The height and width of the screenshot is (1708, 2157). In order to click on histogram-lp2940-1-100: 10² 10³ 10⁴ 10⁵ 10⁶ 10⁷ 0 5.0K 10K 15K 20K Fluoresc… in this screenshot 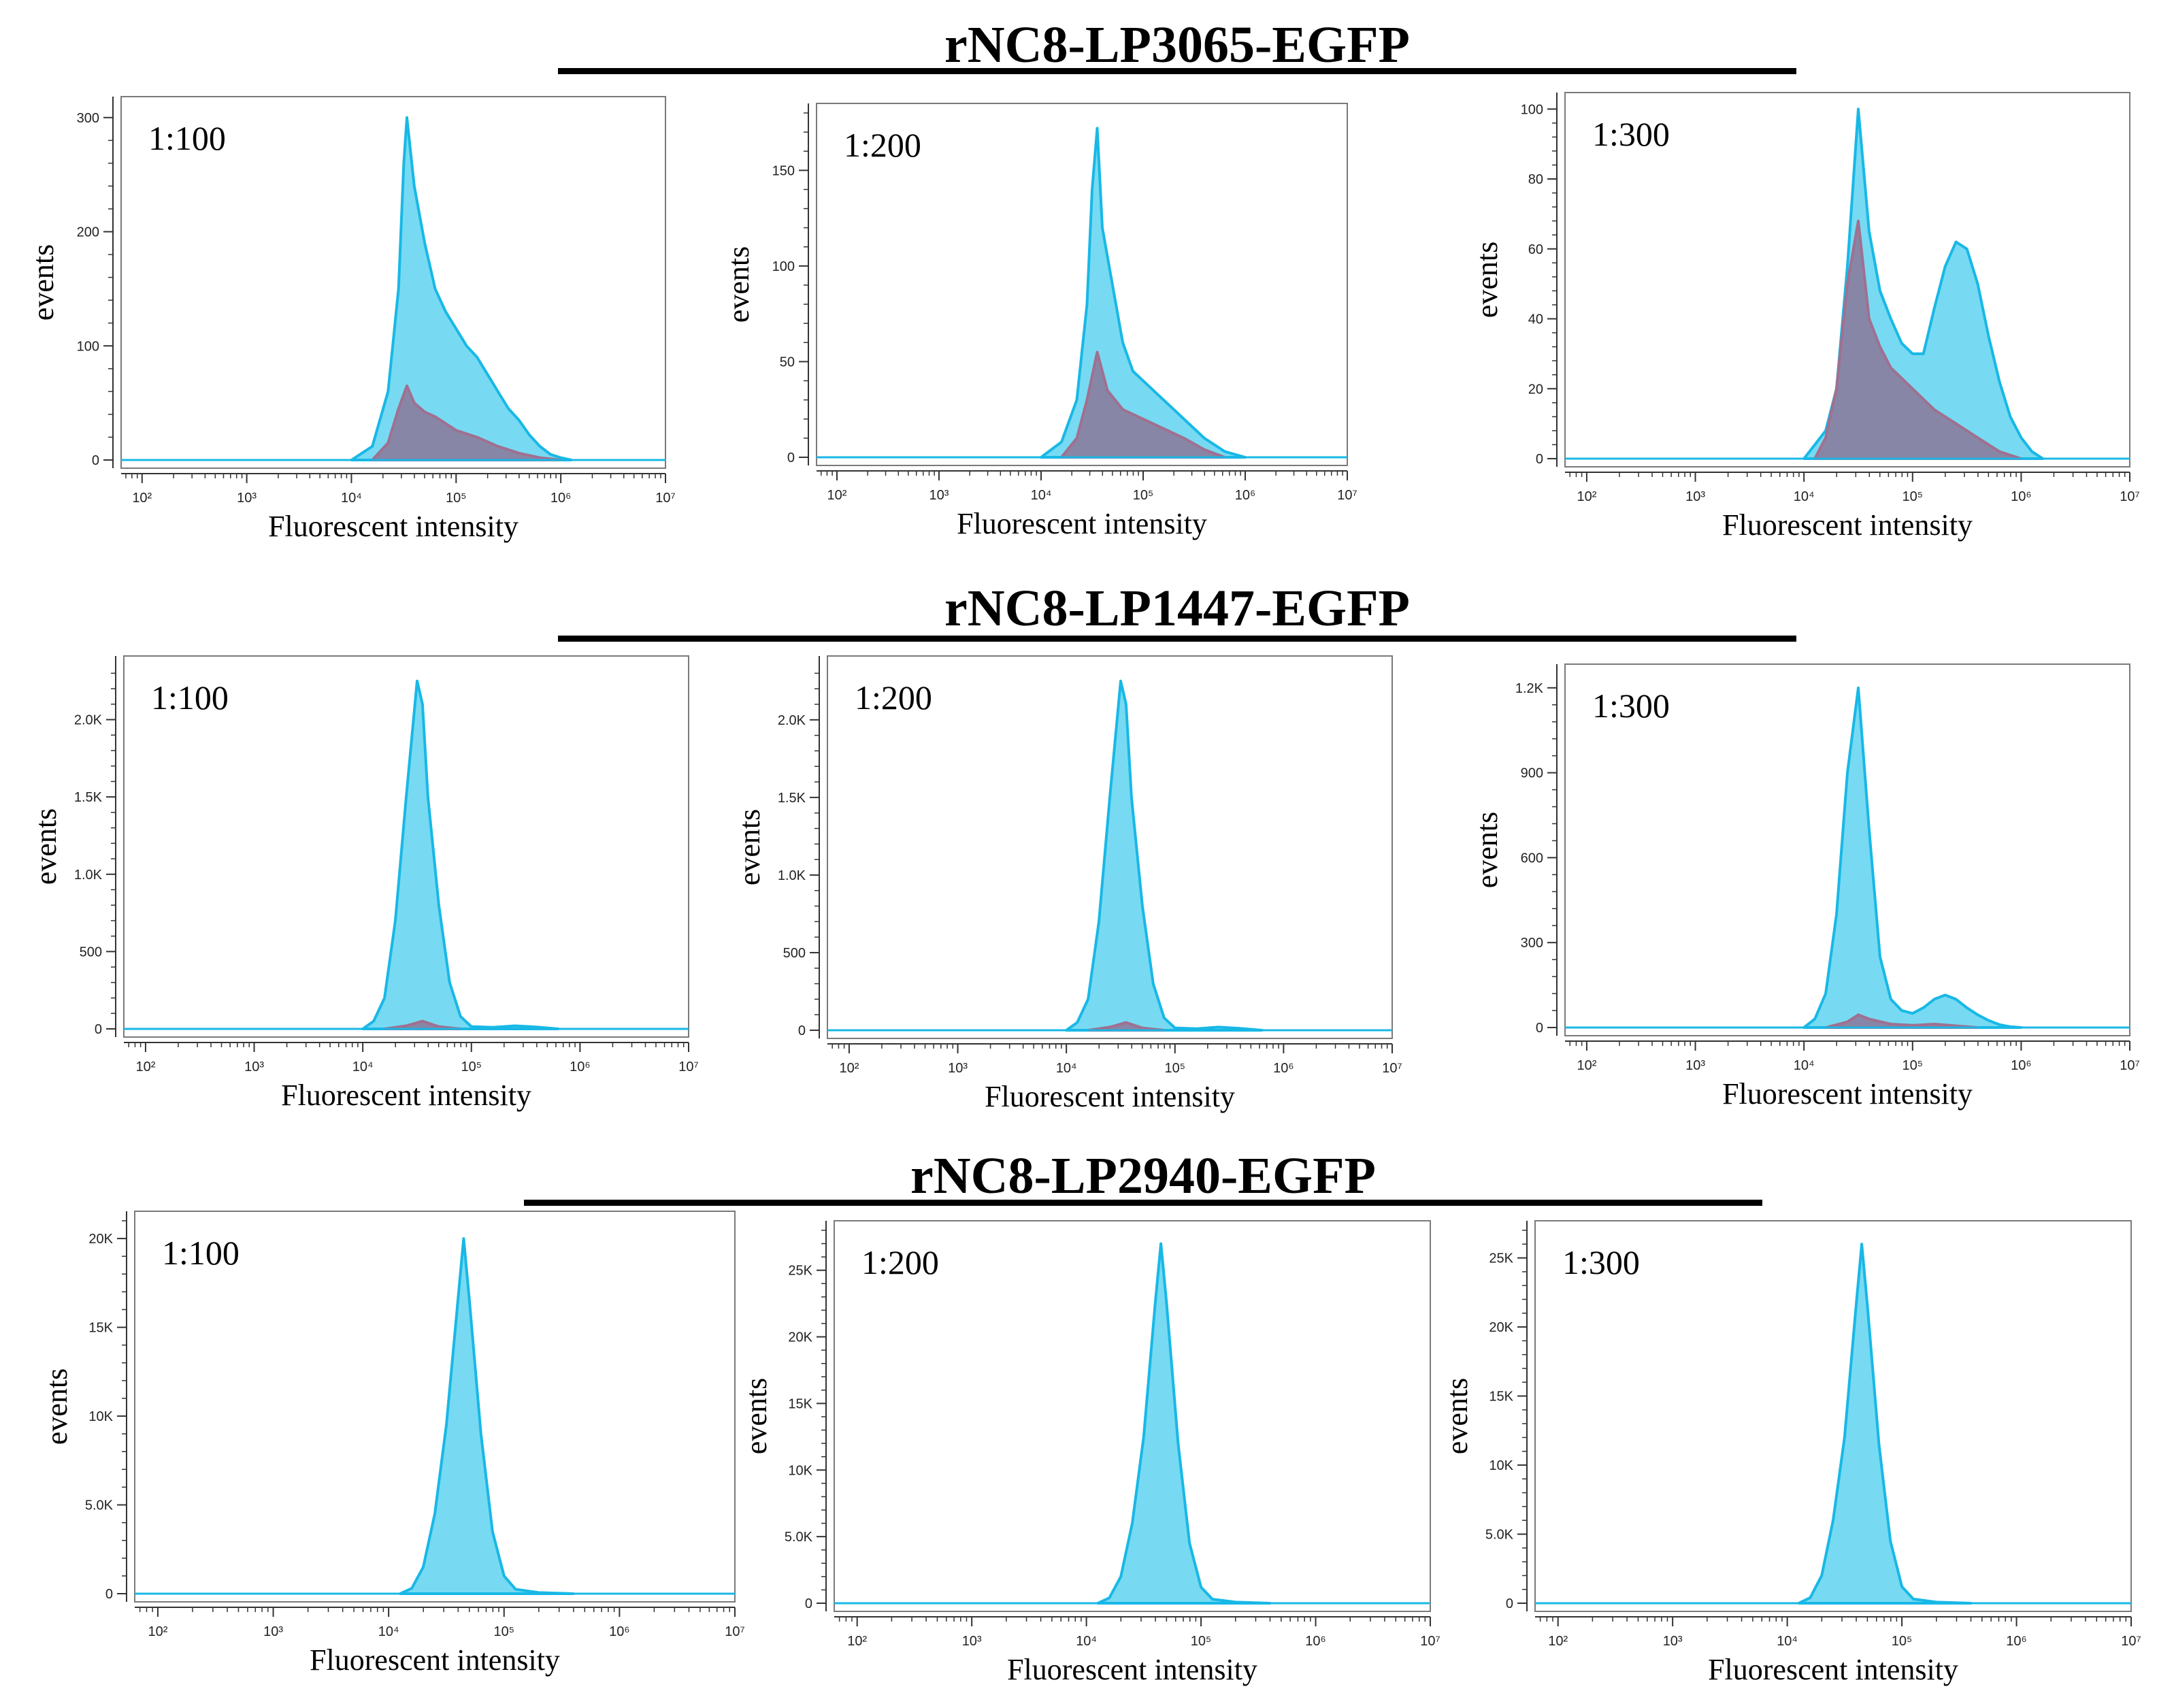, I will do `click(392, 1444)`.